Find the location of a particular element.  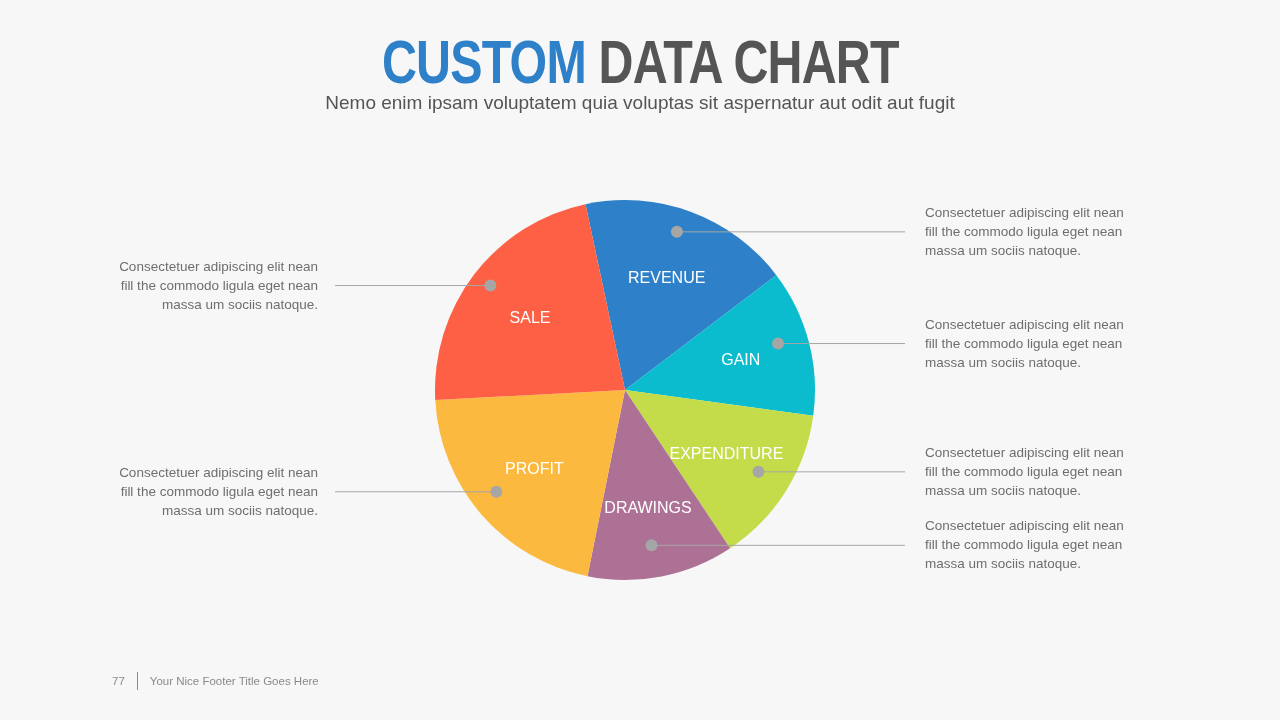

text: 77 is located at coordinates (118, 681).